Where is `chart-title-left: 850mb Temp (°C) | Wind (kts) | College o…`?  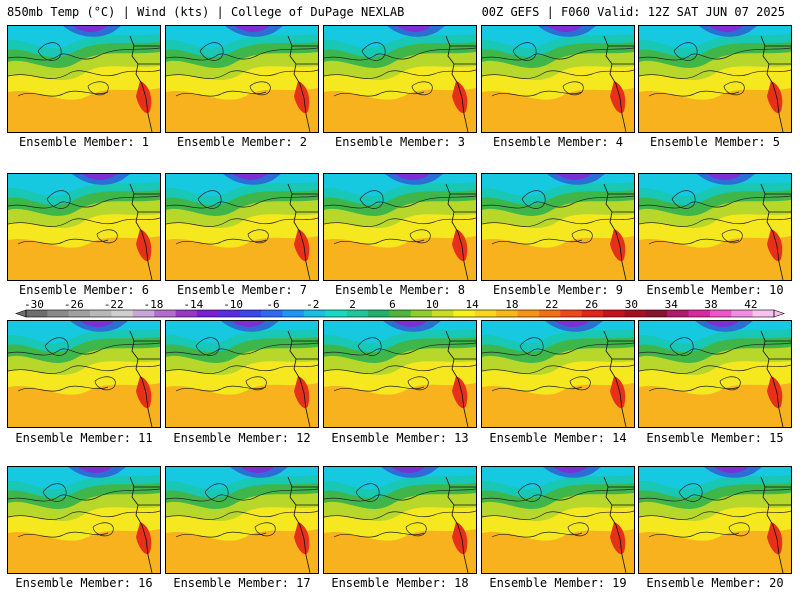 chart-title-left: 850mb Temp (°C) | Wind (kts) | College o… is located at coordinates (206, 12).